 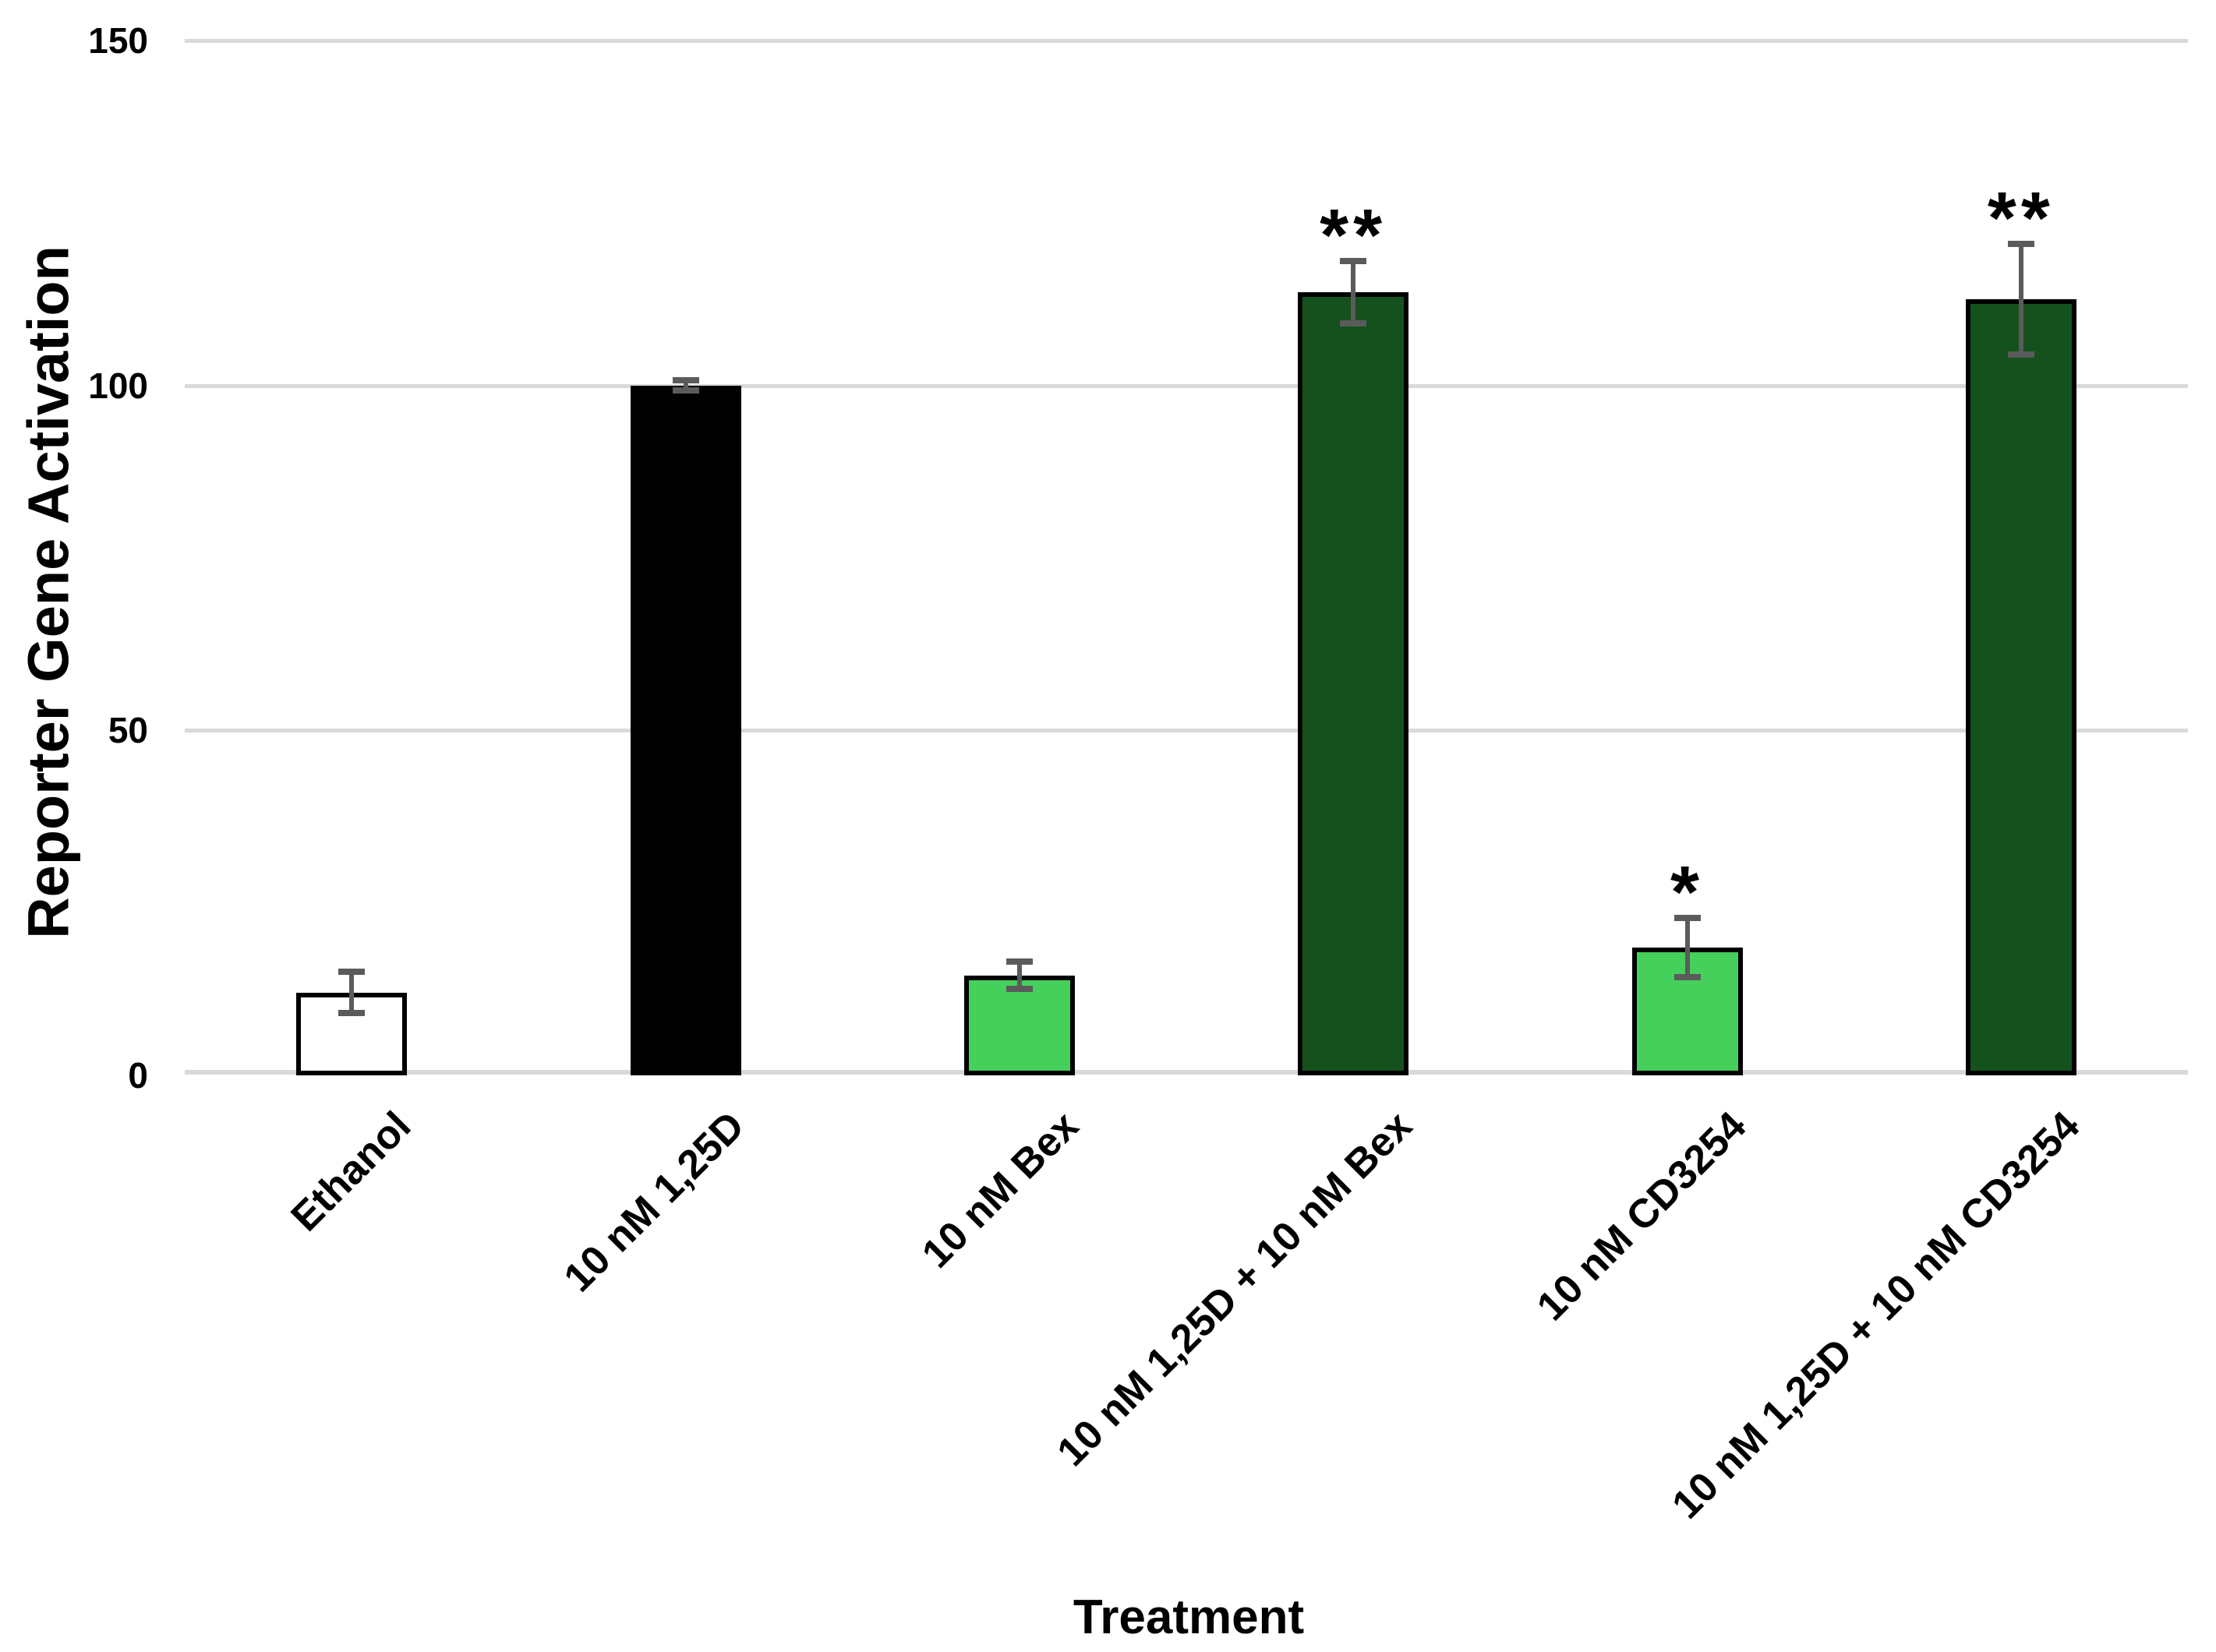 I want to click on y-tick-label: 150, so click(x=118, y=41).